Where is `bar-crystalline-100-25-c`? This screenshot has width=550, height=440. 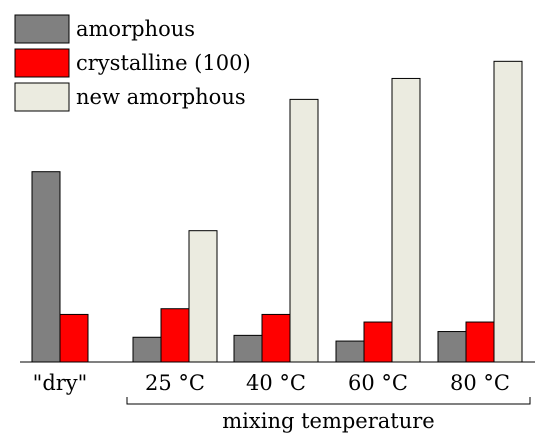 bar-crystalline-100-25-c is located at coordinates (175, 335).